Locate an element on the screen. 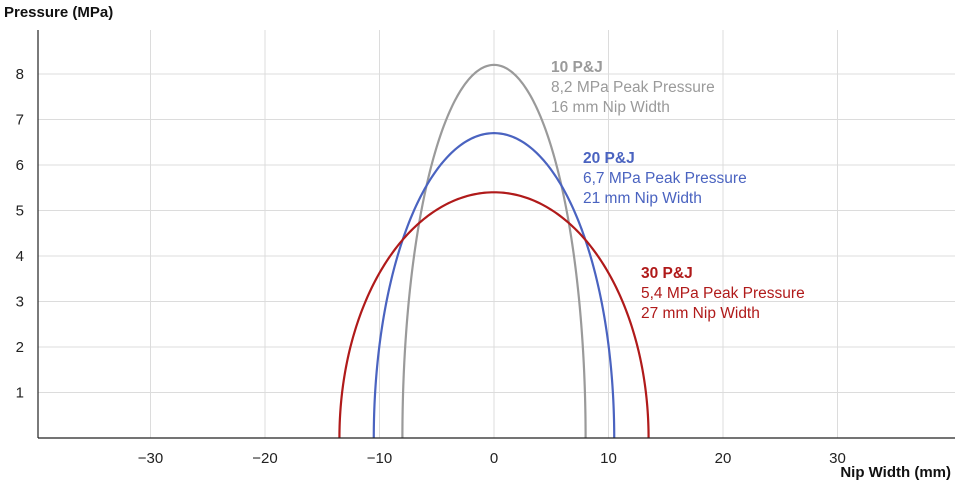 The height and width of the screenshot is (485, 955). series-annotation-line: 27 mm Nip Width is located at coordinates (700, 313).